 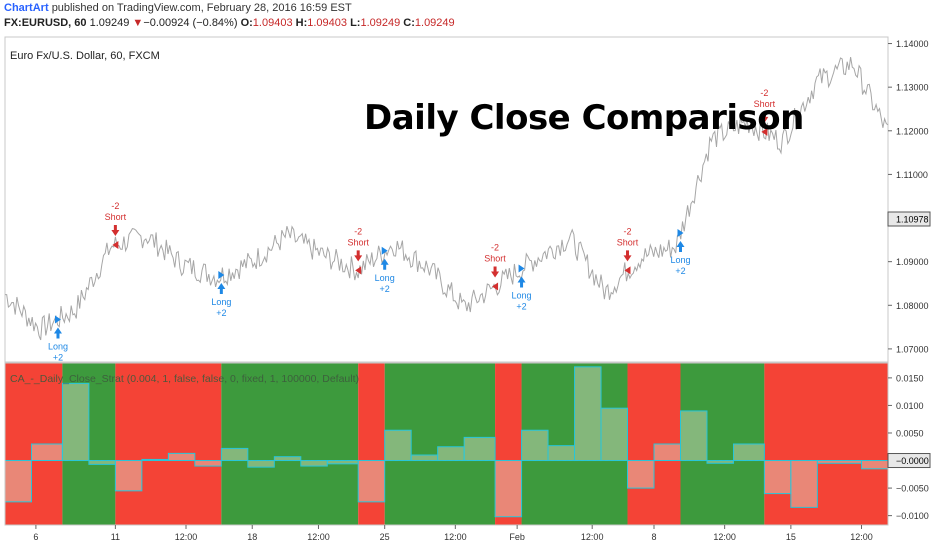 I want to click on price-tick-label: 1.11000, so click(x=912, y=175).